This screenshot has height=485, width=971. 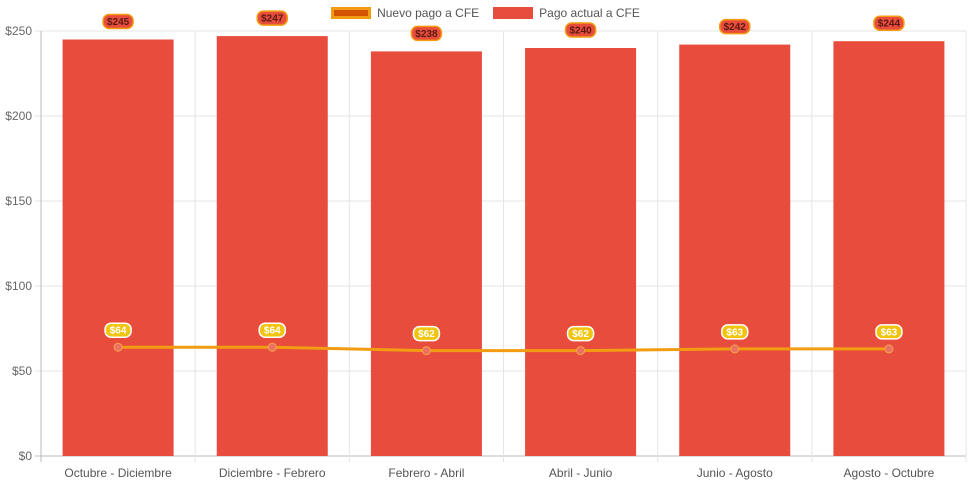 What do you see at coordinates (889, 473) in the screenshot?
I see `x-tick-label: Agosto - Octubre` at bounding box center [889, 473].